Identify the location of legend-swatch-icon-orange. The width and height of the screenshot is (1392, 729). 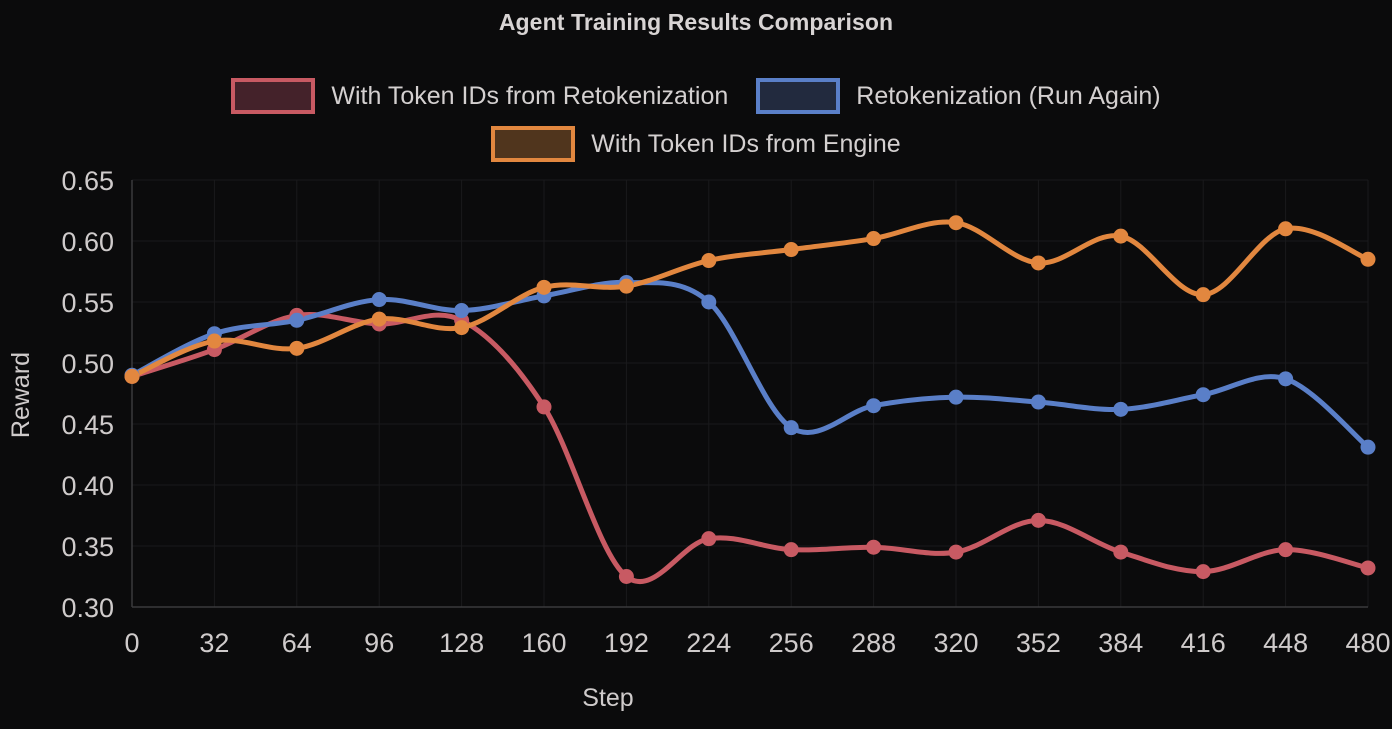
(533, 144).